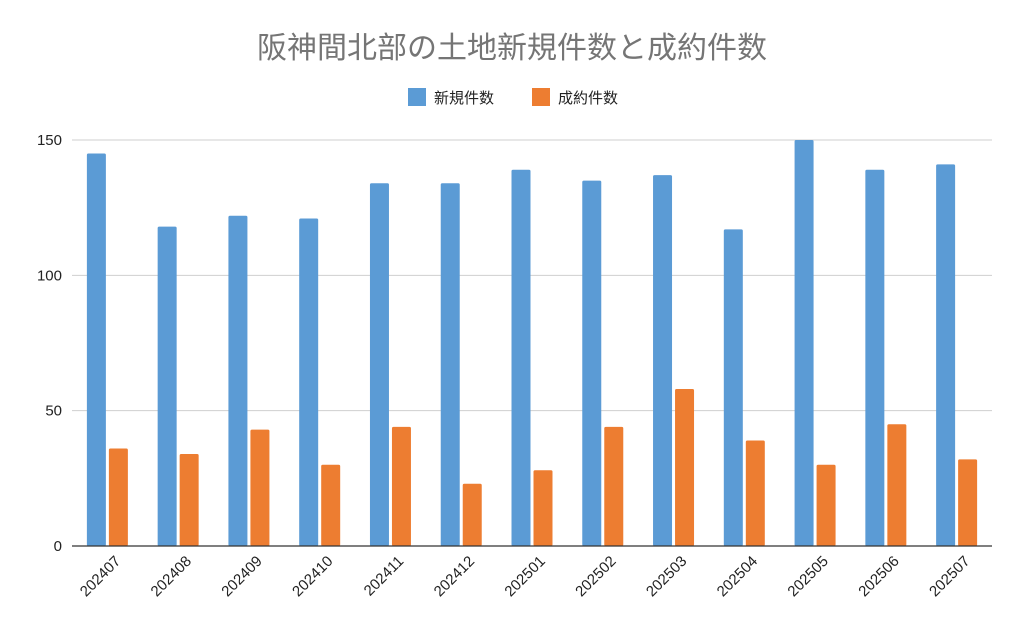 This screenshot has height=640, width=1024. What do you see at coordinates (737, 576) in the screenshot?
I see `x-tick-label: 202504` at bounding box center [737, 576].